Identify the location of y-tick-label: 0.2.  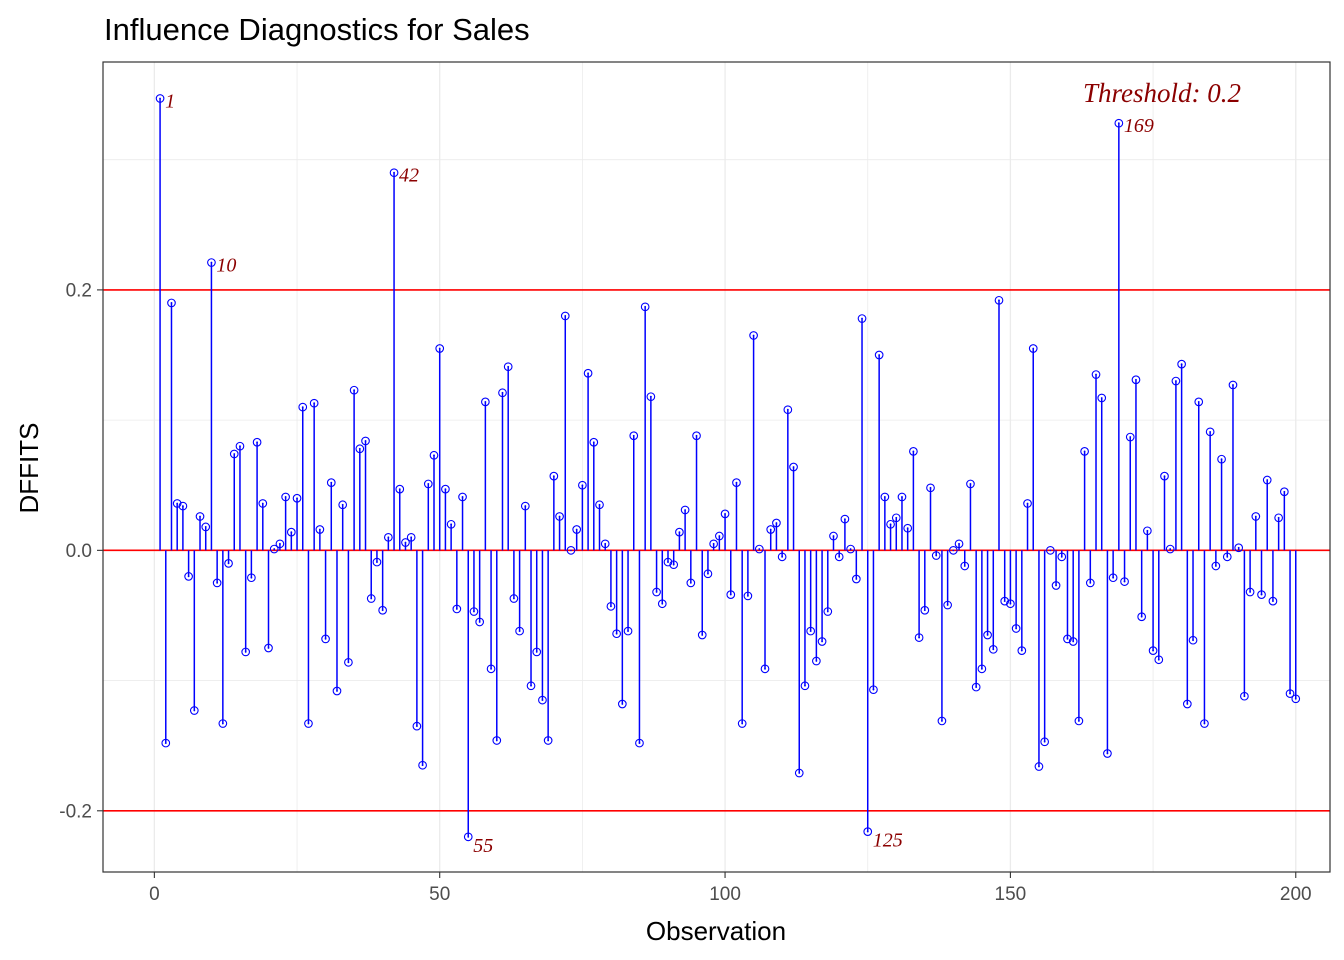
(79, 290).